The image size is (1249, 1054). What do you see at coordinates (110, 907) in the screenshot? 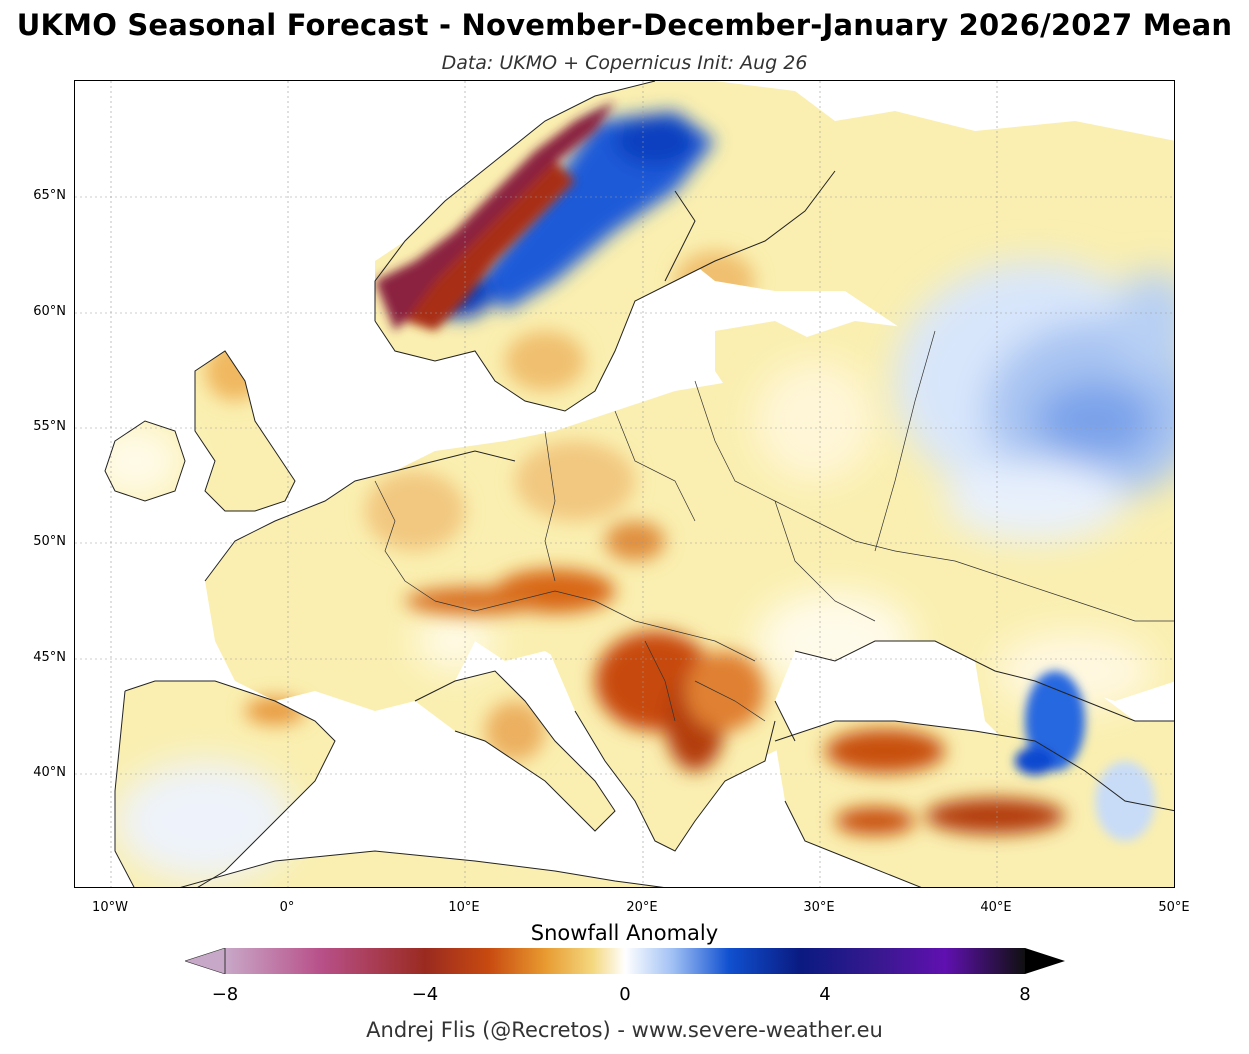
I see `lon-label-10w: 10°W` at bounding box center [110, 907].